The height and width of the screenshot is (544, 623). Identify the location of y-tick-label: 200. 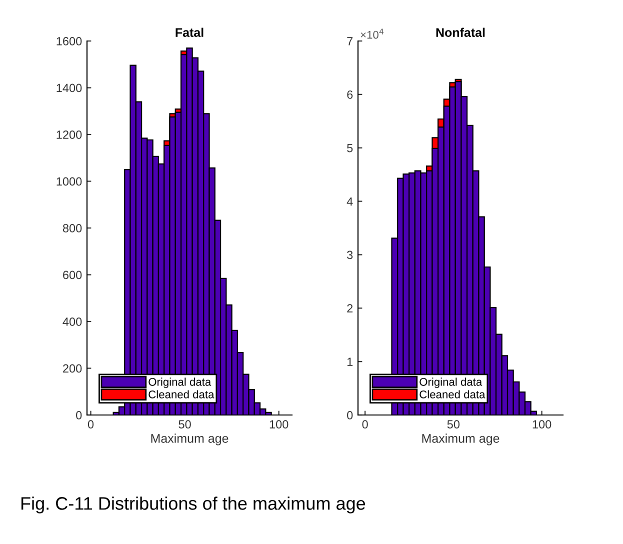
(72, 368).